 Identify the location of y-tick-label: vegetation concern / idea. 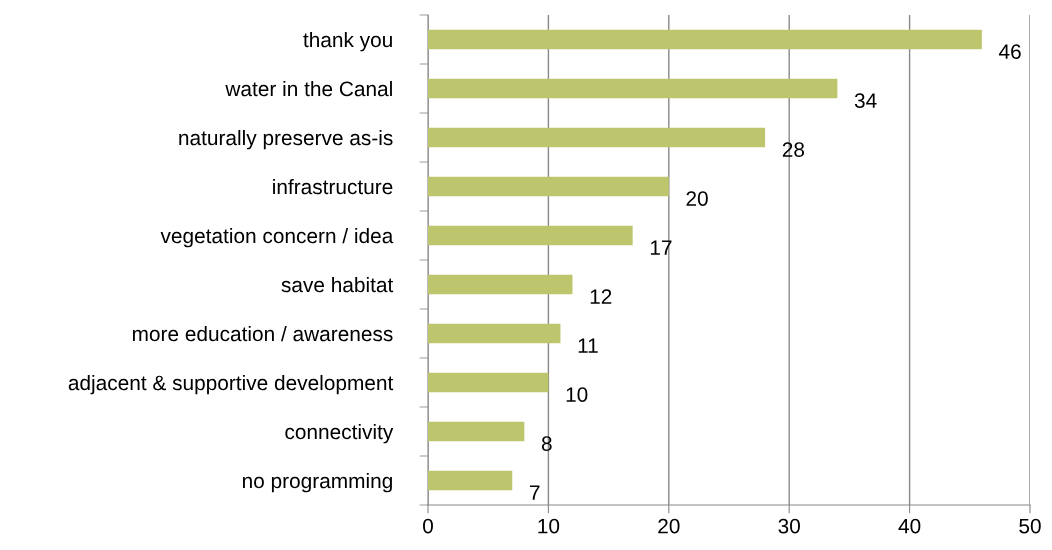
(277, 237).